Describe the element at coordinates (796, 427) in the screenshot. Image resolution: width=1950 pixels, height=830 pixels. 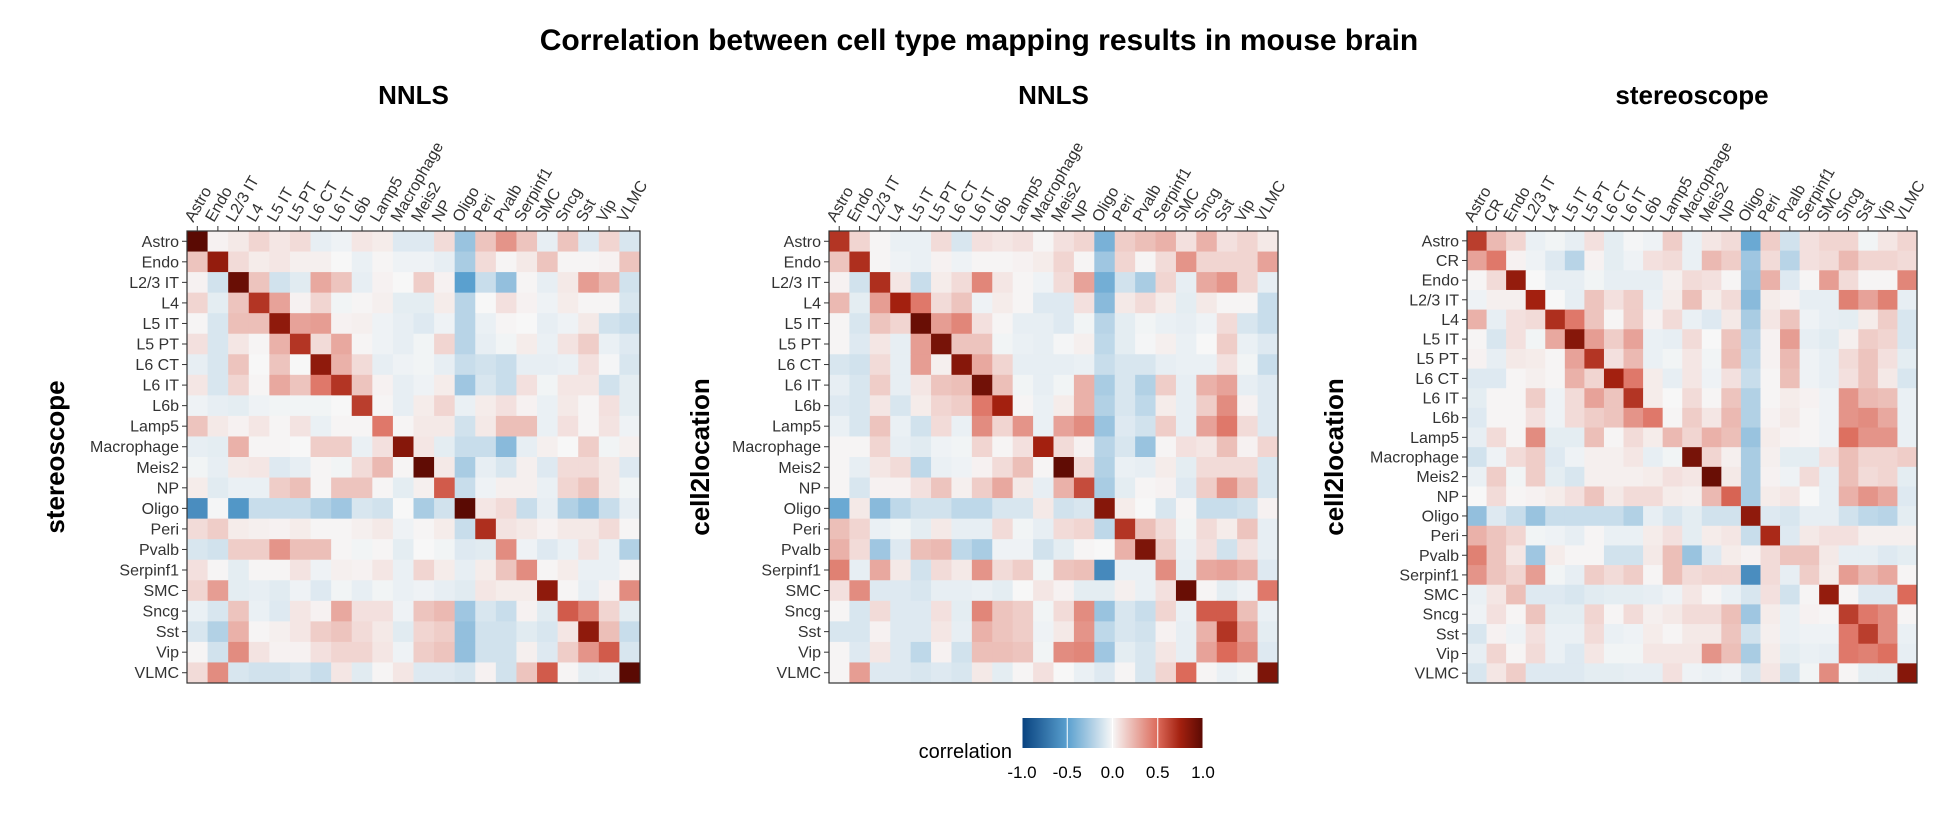
I see `row-label: Lamp5` at that location.